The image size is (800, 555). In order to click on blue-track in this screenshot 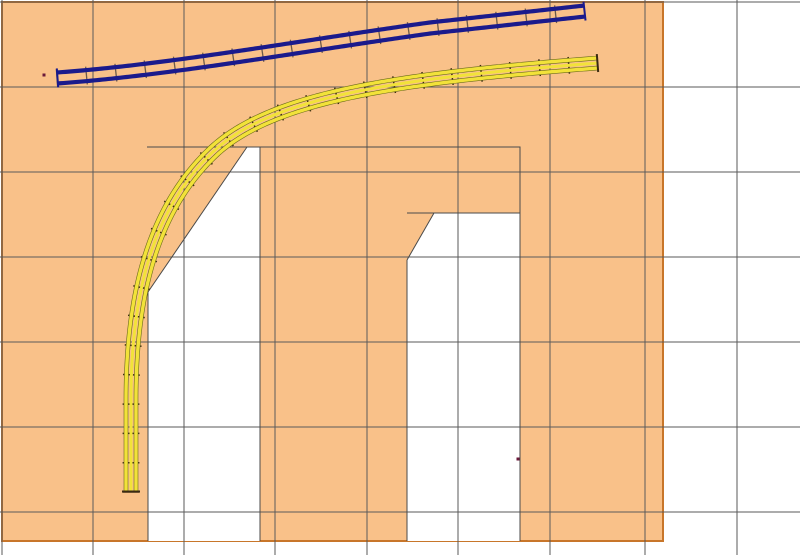, I will do `click(321, 44)`.